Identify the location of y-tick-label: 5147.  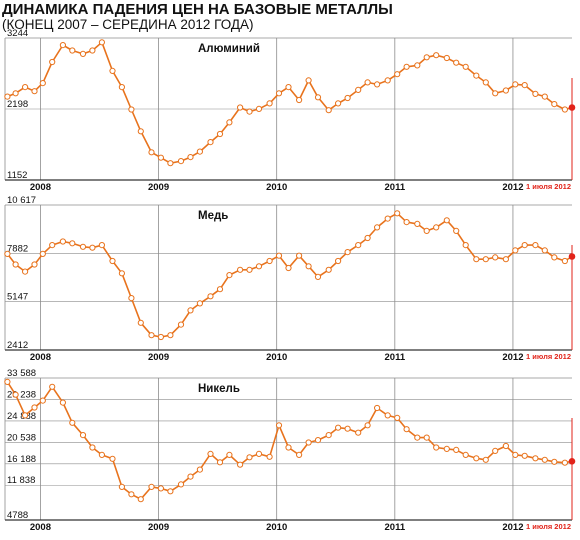
(17, 297).